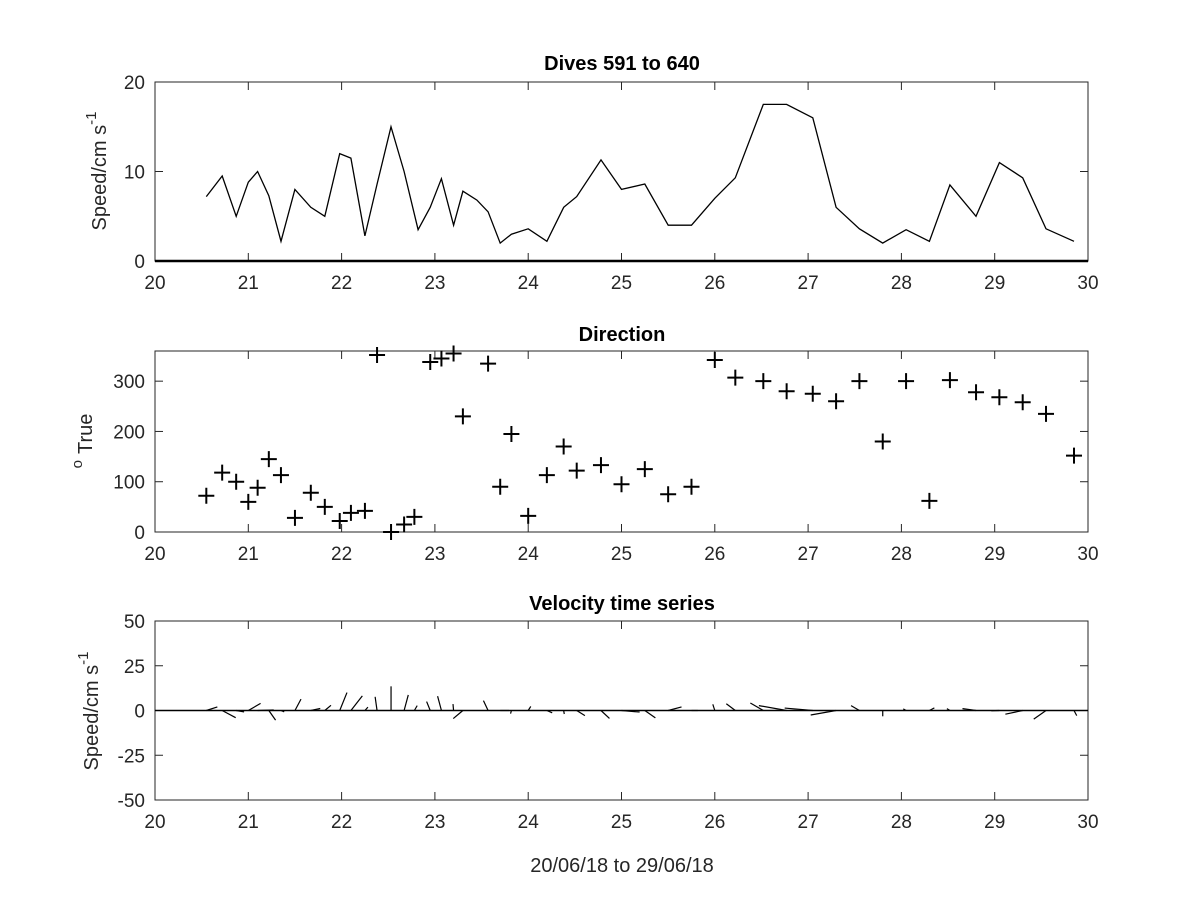 This screenshot has height=900, width=1200. What do you see at coordinates (97, 171) in the screenshot?
I see `y-axis-label-speed: Speed/cm s-1` at bounding box center [97, 171].